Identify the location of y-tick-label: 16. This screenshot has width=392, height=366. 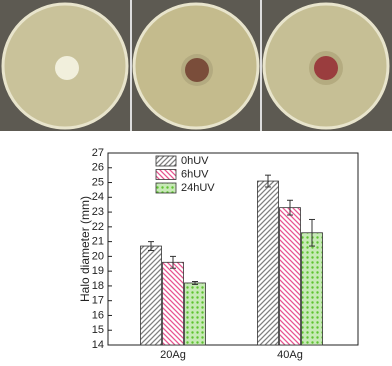
(98, 315).